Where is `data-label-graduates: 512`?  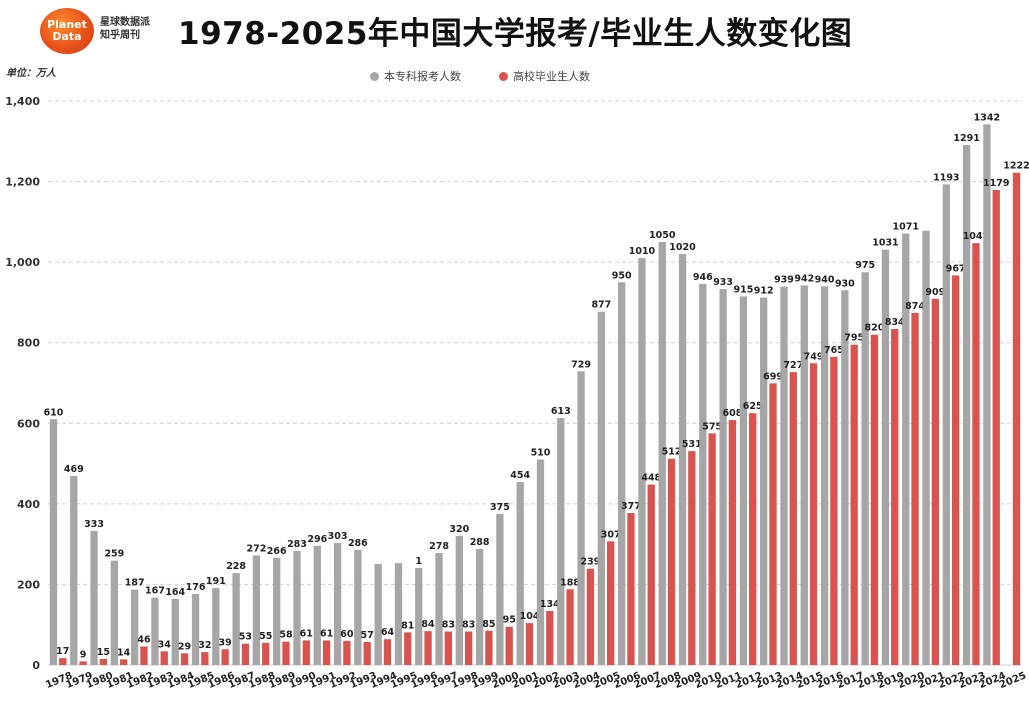
data-label-graduates: 512 is located at coordinates (672, 452).